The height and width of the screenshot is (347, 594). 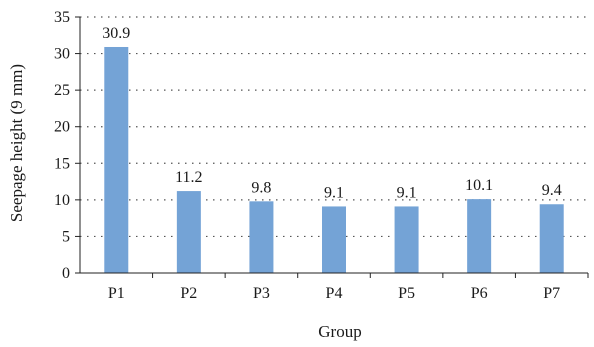 I want to click on data-label-p4: 9.1, so click(x=334, y=192).